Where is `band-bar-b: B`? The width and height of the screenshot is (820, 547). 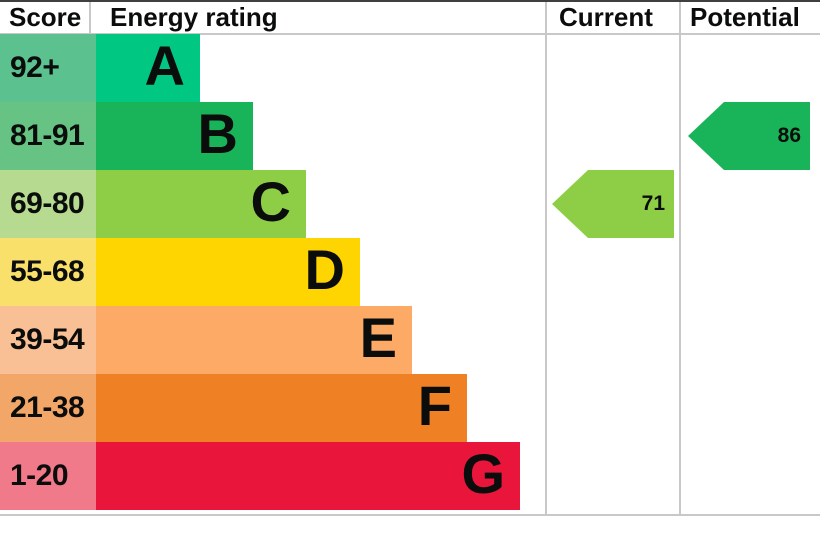 band-bar-b: B is located at coordinates (174, 136).